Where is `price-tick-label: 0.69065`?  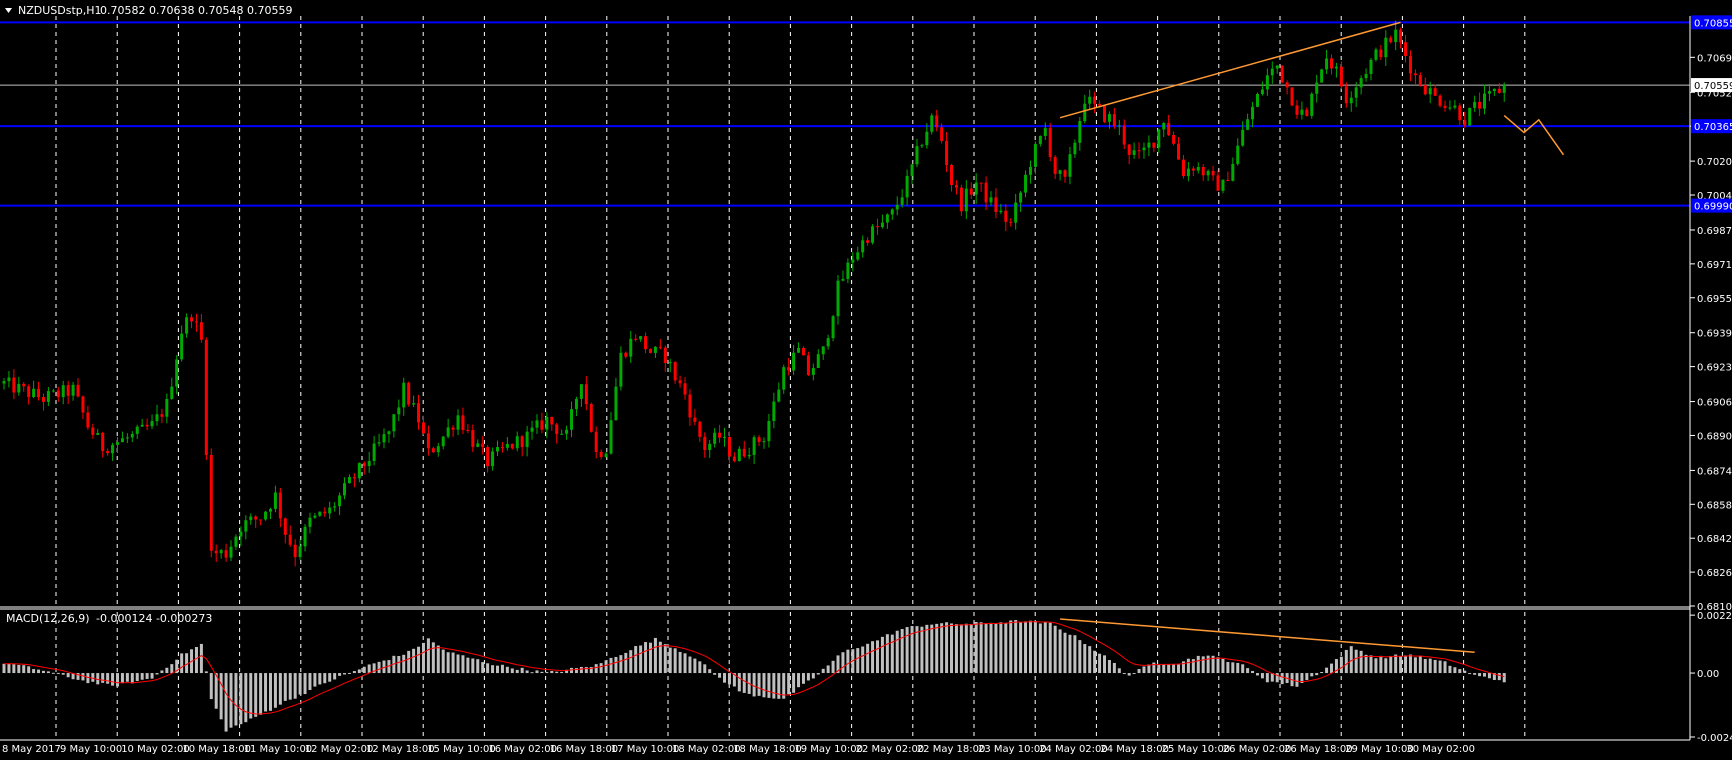
price-tick-label: 0.69065 is located at coordinates (1714, 403).